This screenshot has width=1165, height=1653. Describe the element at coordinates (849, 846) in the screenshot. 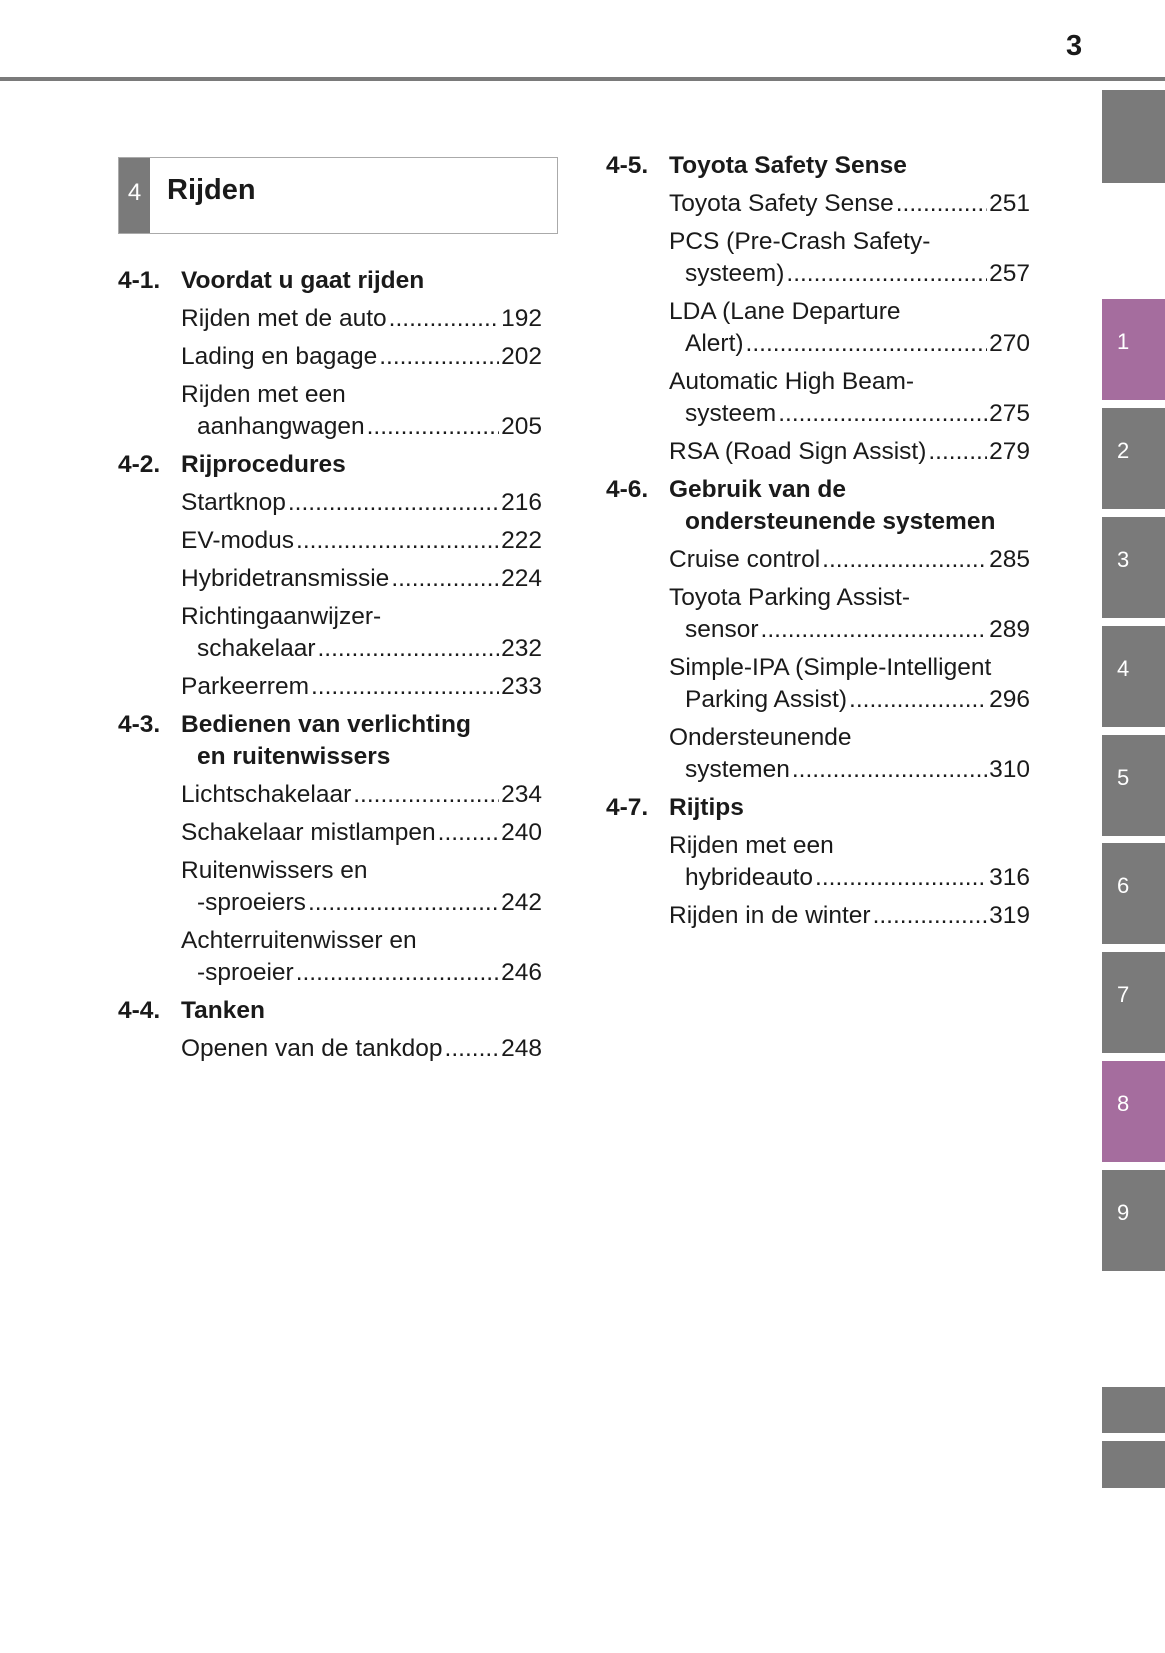

I see `toc-entry-line: Rijden met een` at that location.